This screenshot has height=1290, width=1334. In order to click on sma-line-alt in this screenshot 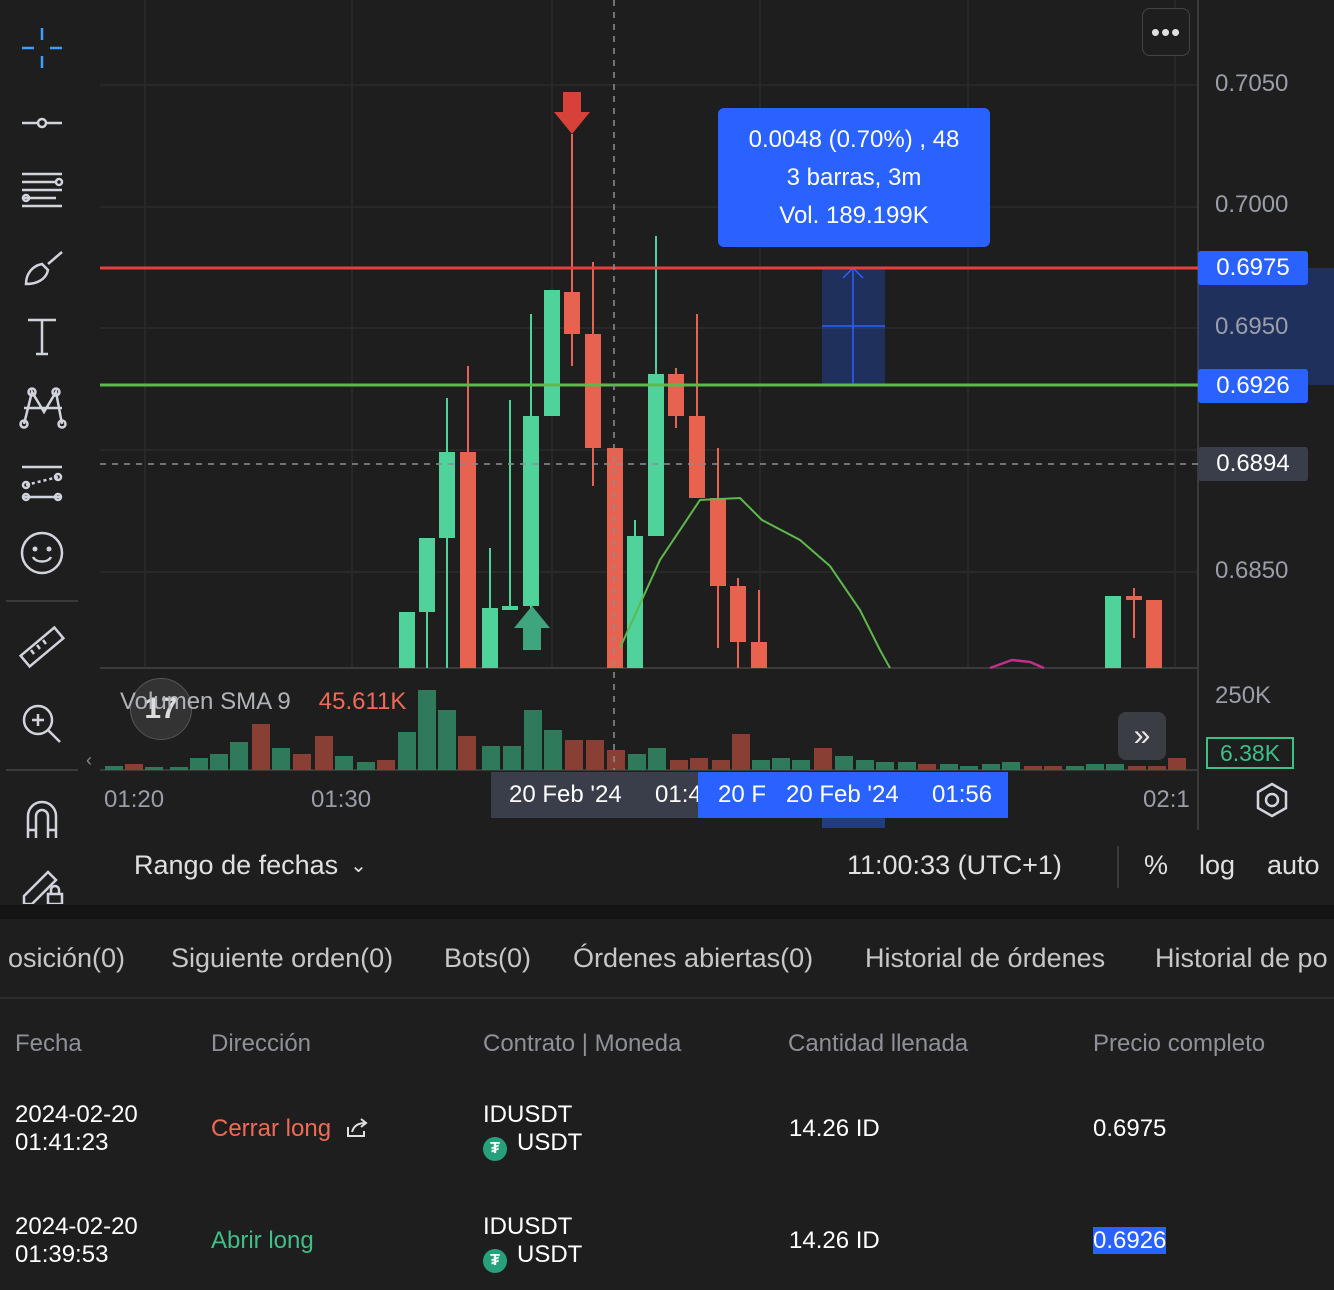, I will do `click(1017, 664)`.